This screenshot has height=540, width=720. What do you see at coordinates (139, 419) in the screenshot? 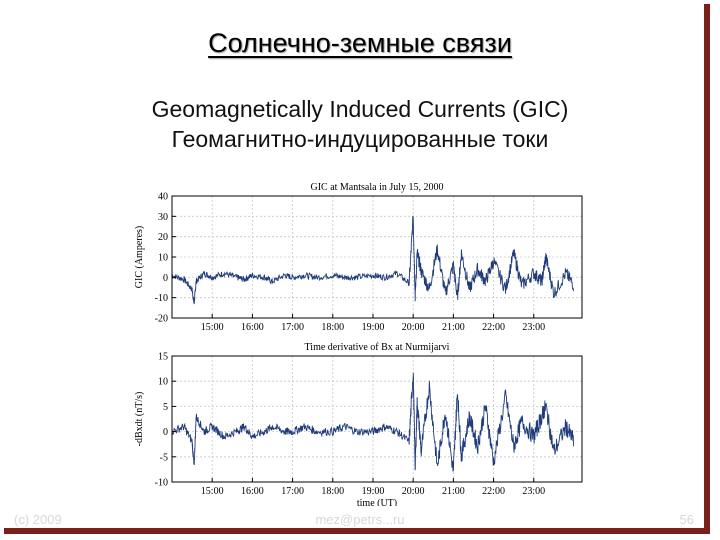
I see `y-axis-label: -dBxdt (nT/s)` at bounding box center [139, 419].